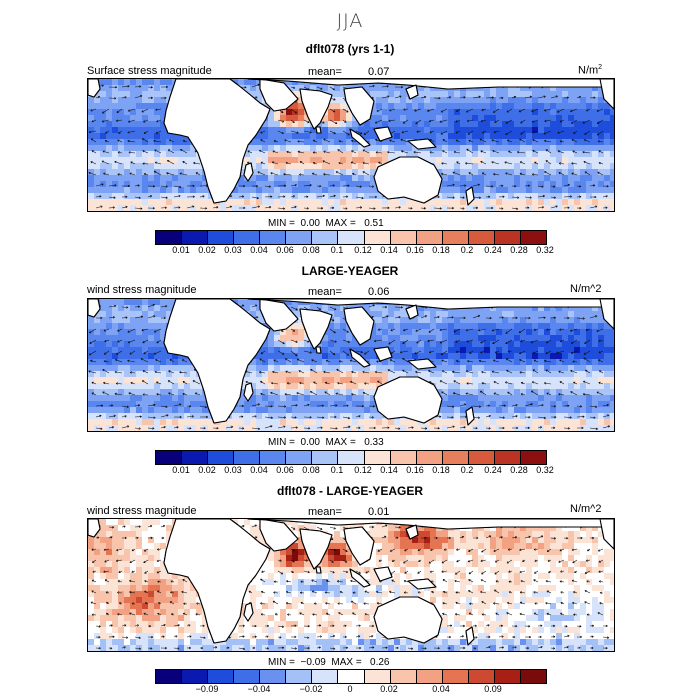 The height and width of the screenshot is (700, 700). I want to click on land-africa, so click(217, 141).